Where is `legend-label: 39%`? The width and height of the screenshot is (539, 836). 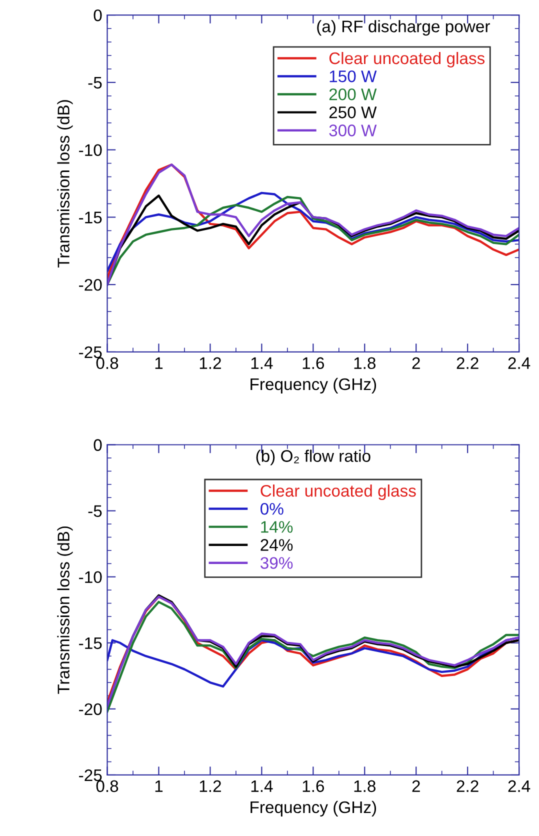 legend-label: 39% is located at coordinates (276, 563).